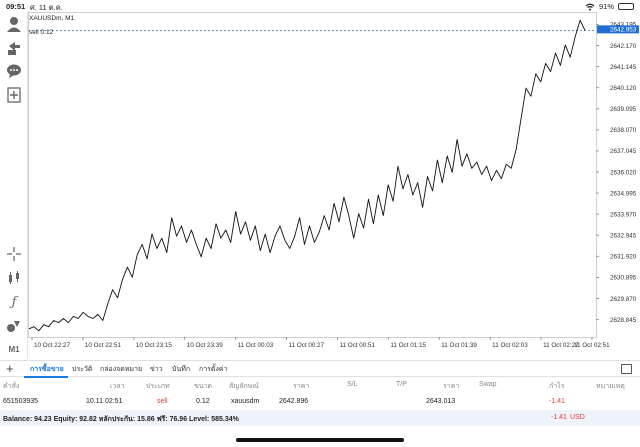  What do you see at coordinates (181, 369) in the screenshot?
I see `tab-journal: บันทึก` at bounding box center [181, 369].